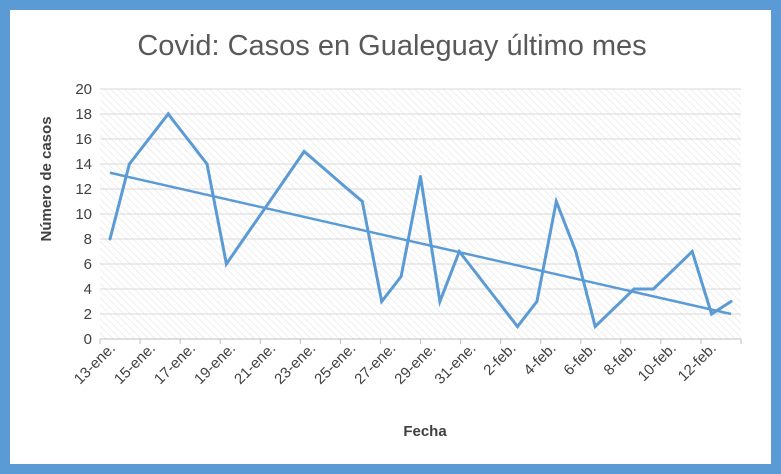 Image resolution: width=781 pixels, height=474 pixels. What do you see at coordinates (657, 362) in the screenshot?
I see `x-tick-label: 10-feb.` at bounding box center [657, 362].